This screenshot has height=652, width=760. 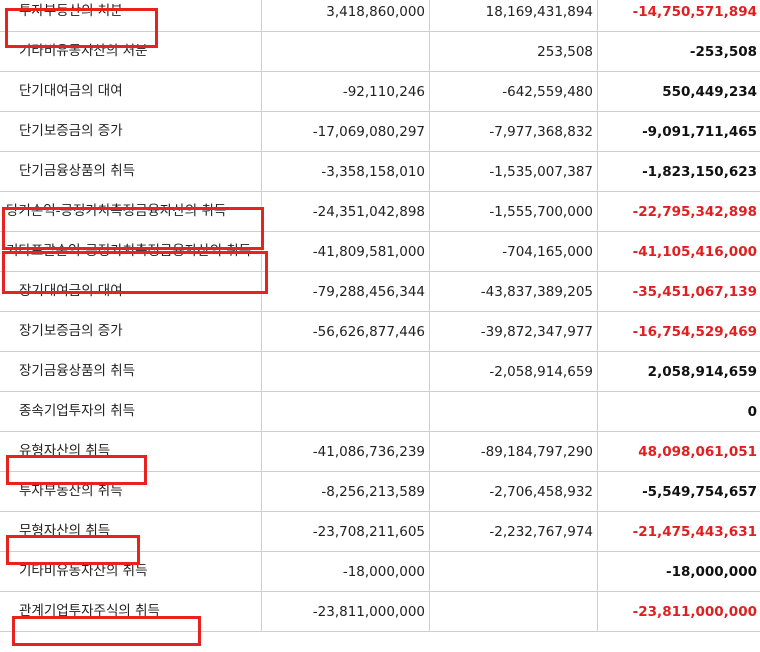 What do you see at coordinates (131, 291) in the screenshot?
I see `row-label: 장기대여금의 대여` at bounding box center [131, 291].